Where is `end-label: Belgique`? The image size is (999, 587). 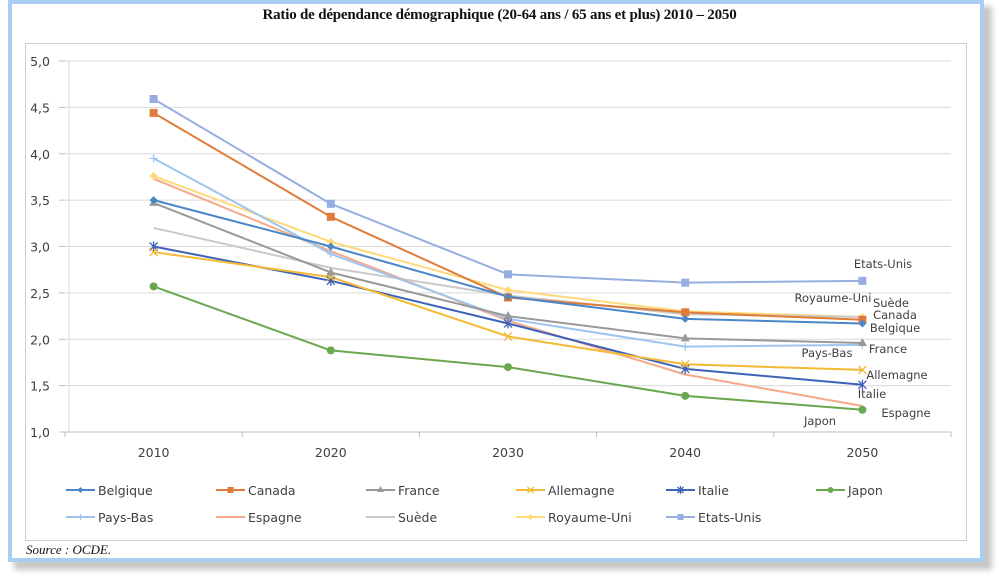
end-label: Belgique is located at coordinates (895, 328).